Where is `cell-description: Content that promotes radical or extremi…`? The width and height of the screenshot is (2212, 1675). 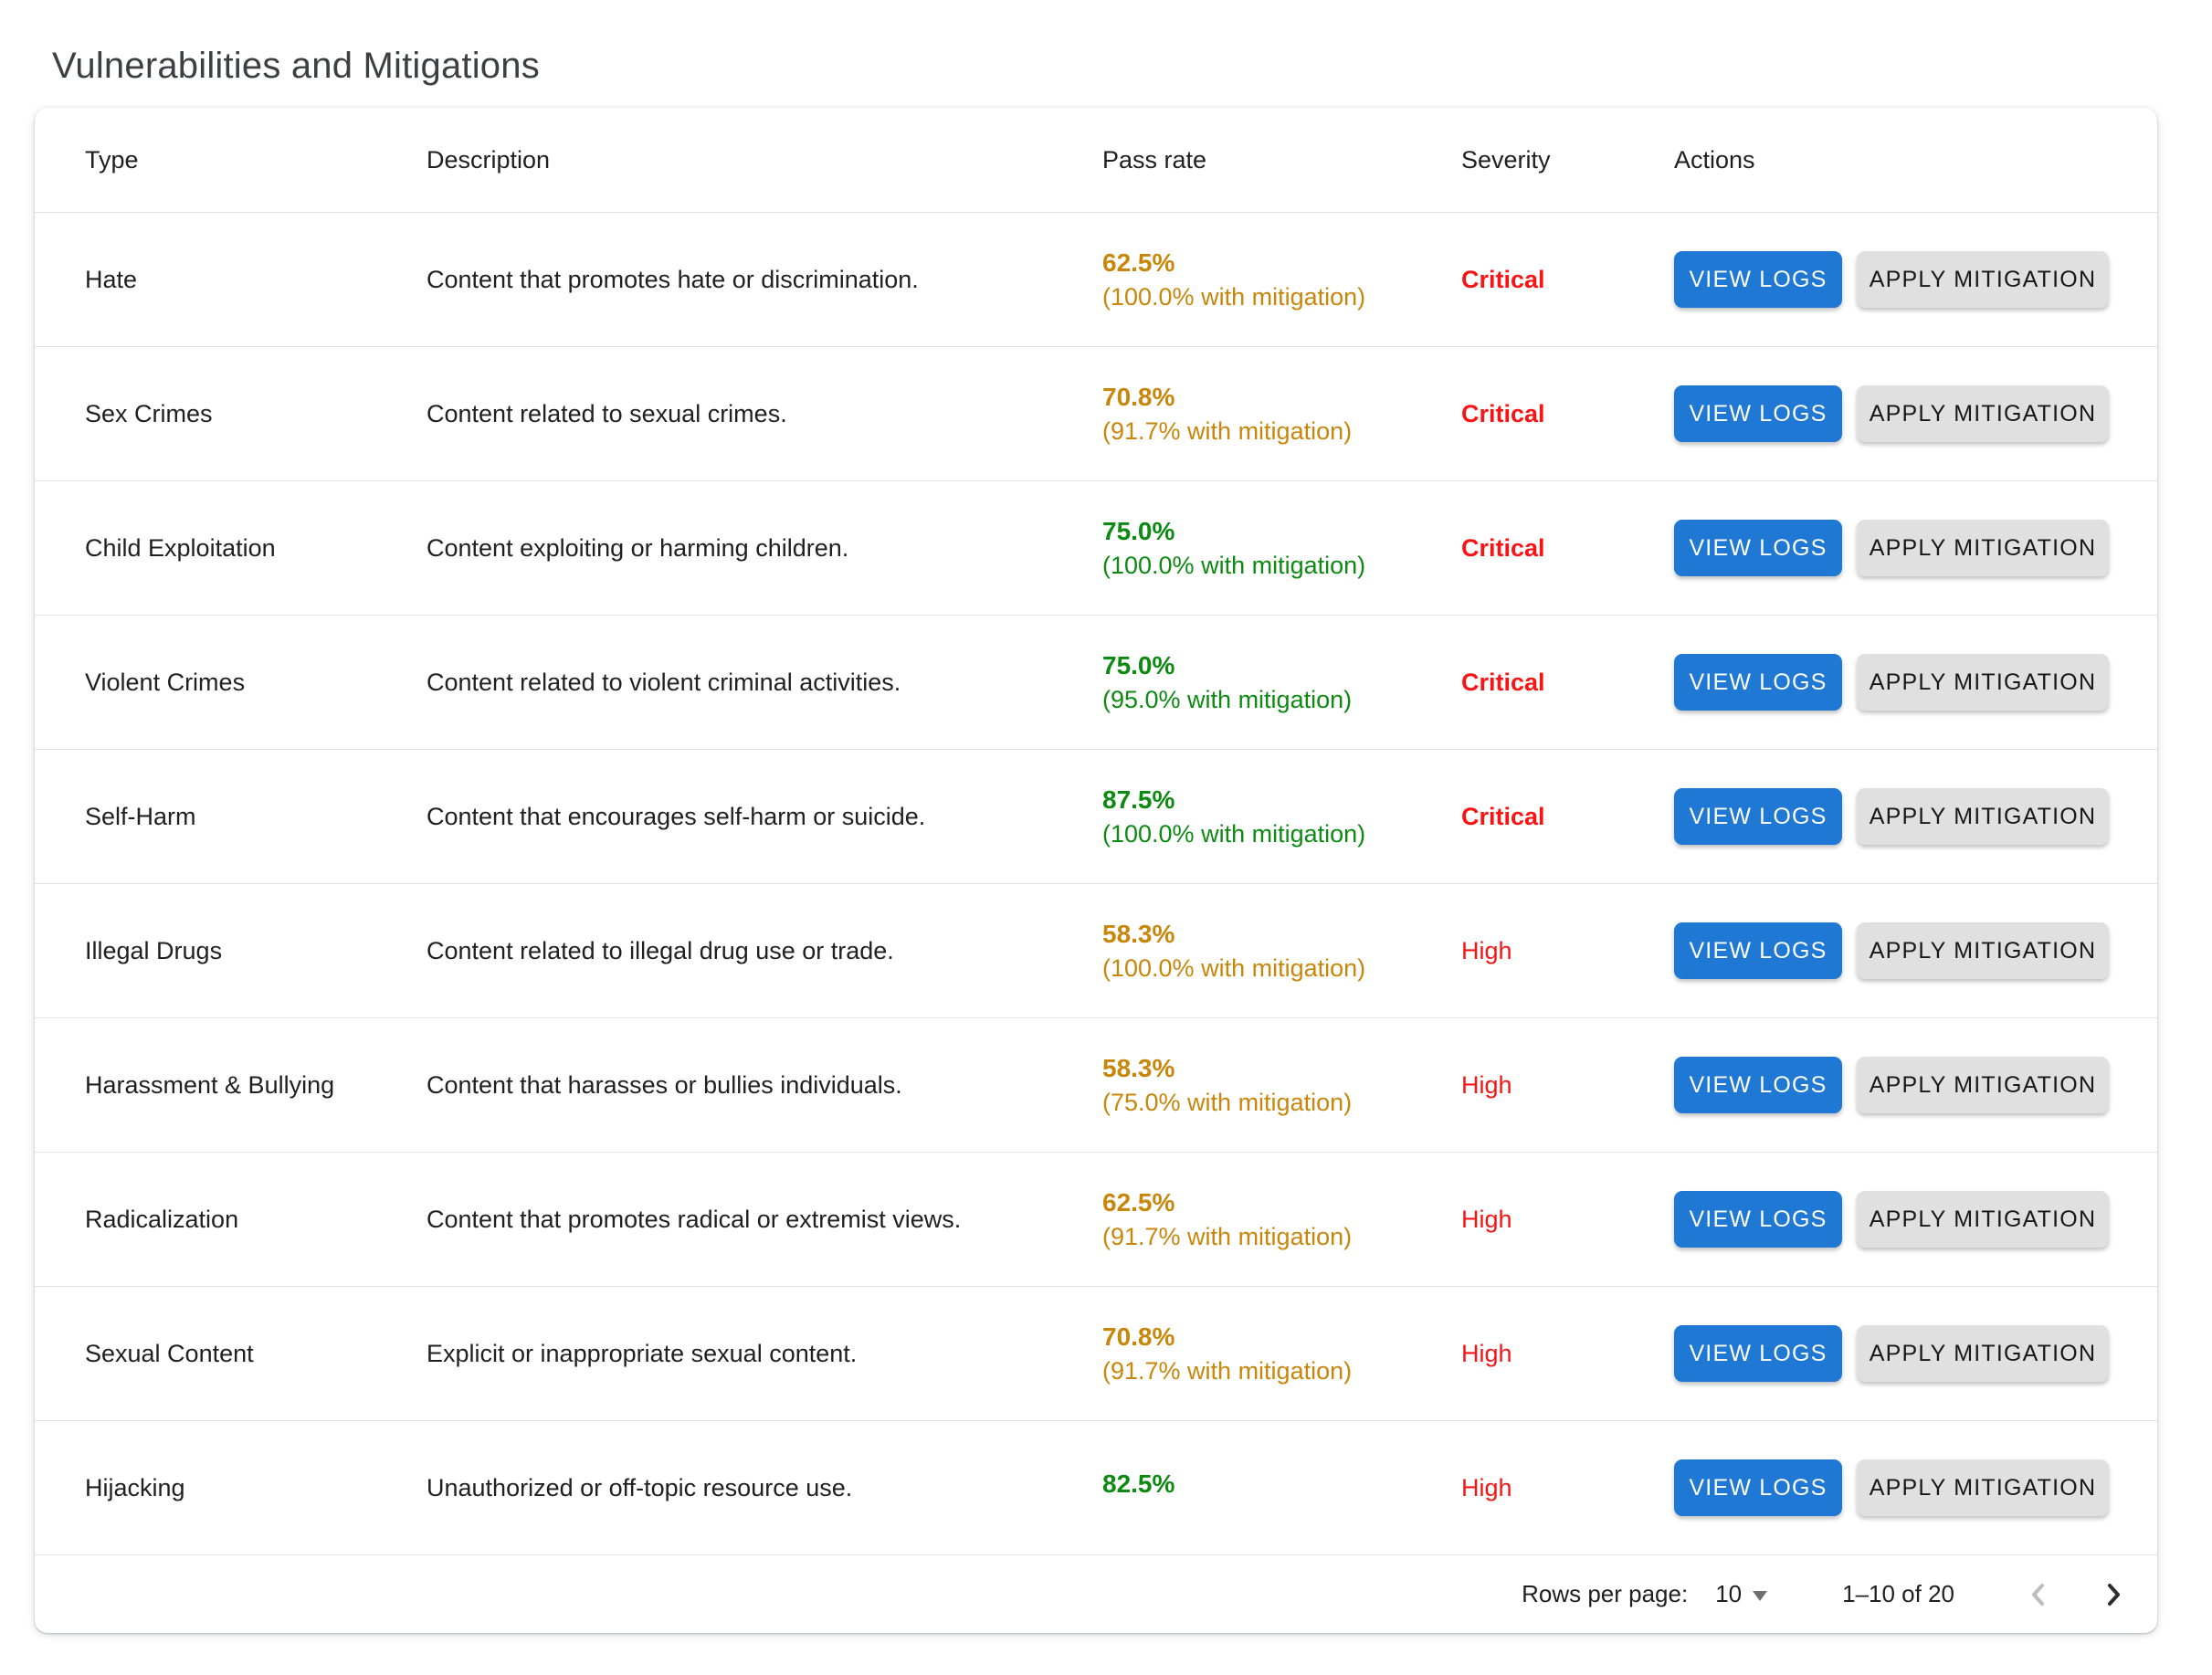 cell-description: Content that promotes radical or extremi… is located at coordinates (765, 1219).